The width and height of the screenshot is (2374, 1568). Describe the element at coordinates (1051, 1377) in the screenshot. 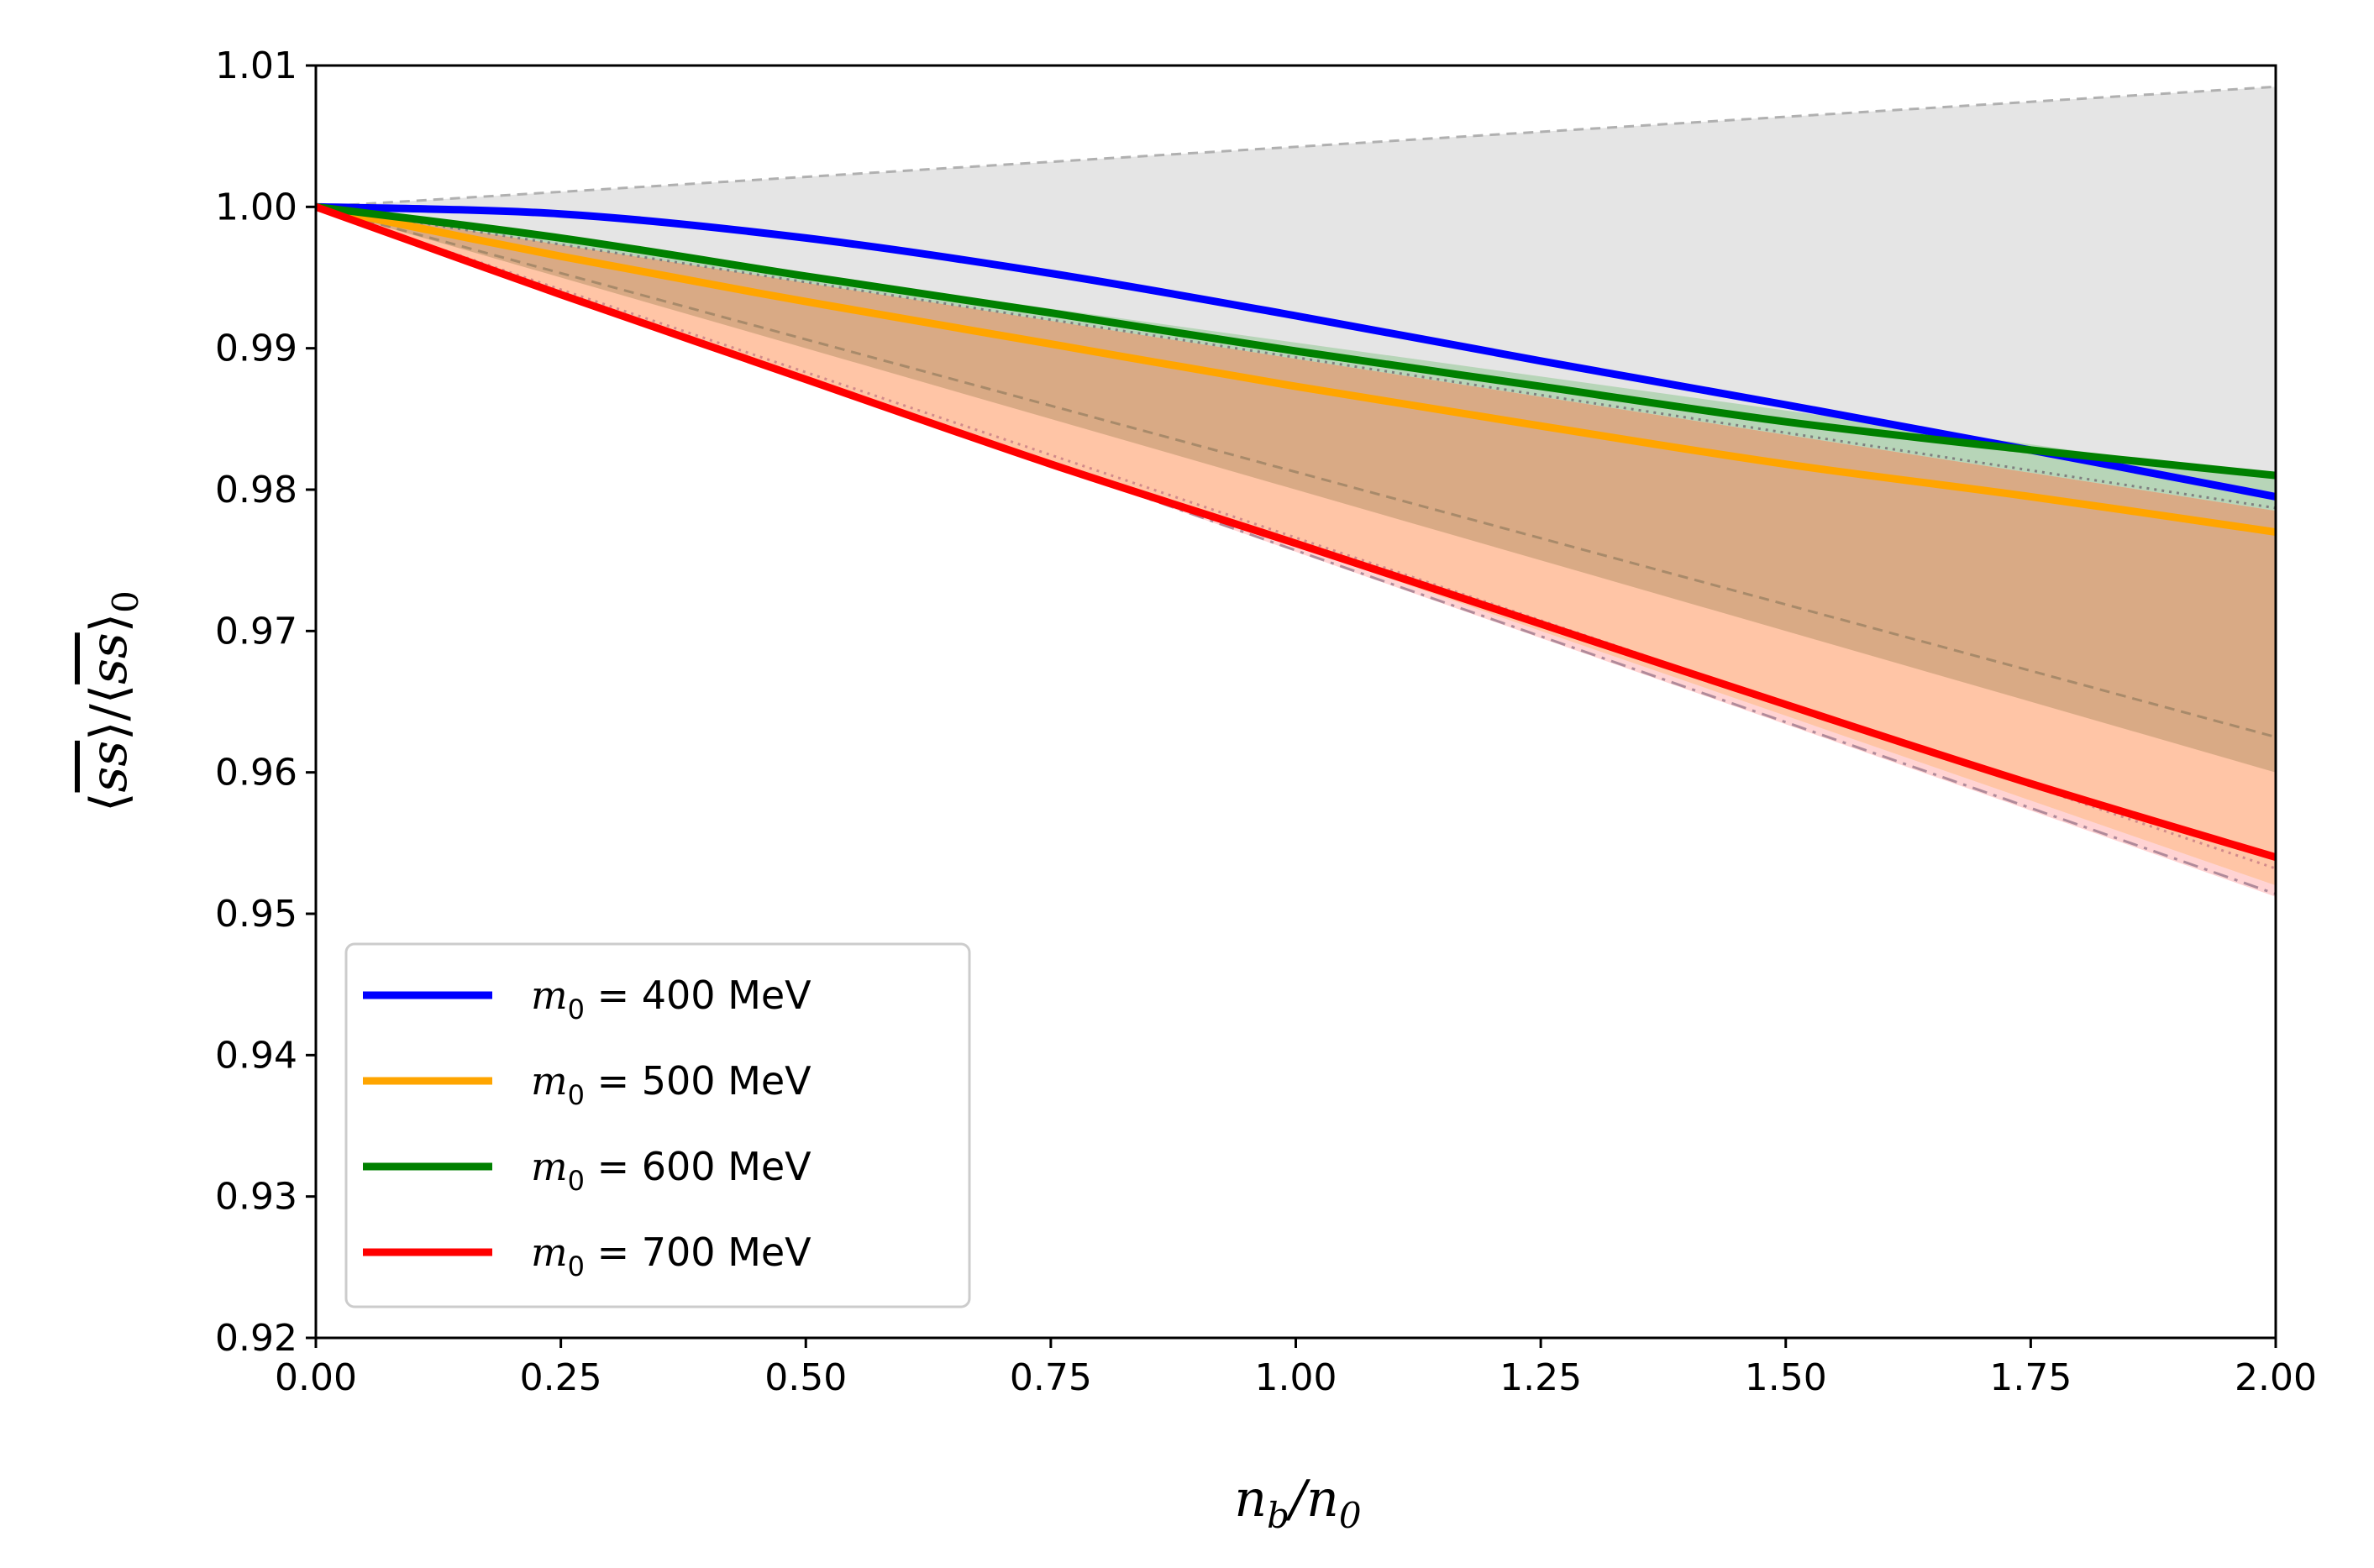

I see `x-tick-label-3: 0.75` at that location.